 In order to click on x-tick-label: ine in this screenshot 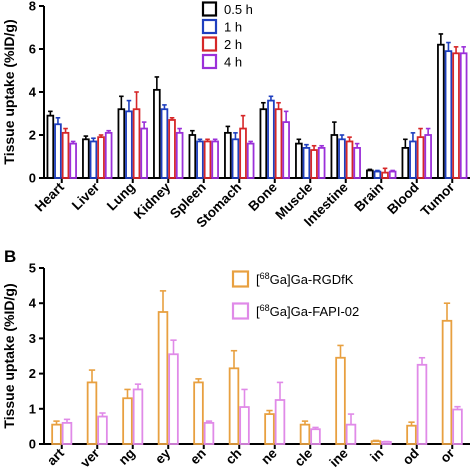, I will do `click(338, 457)`.